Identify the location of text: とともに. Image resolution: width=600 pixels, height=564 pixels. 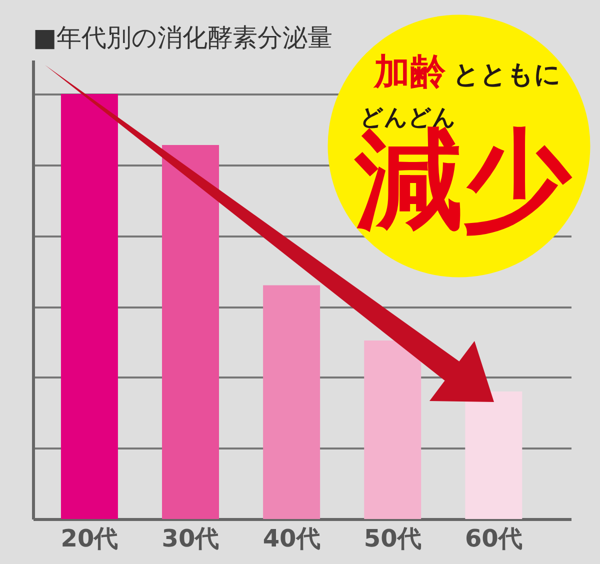
(507, 75).